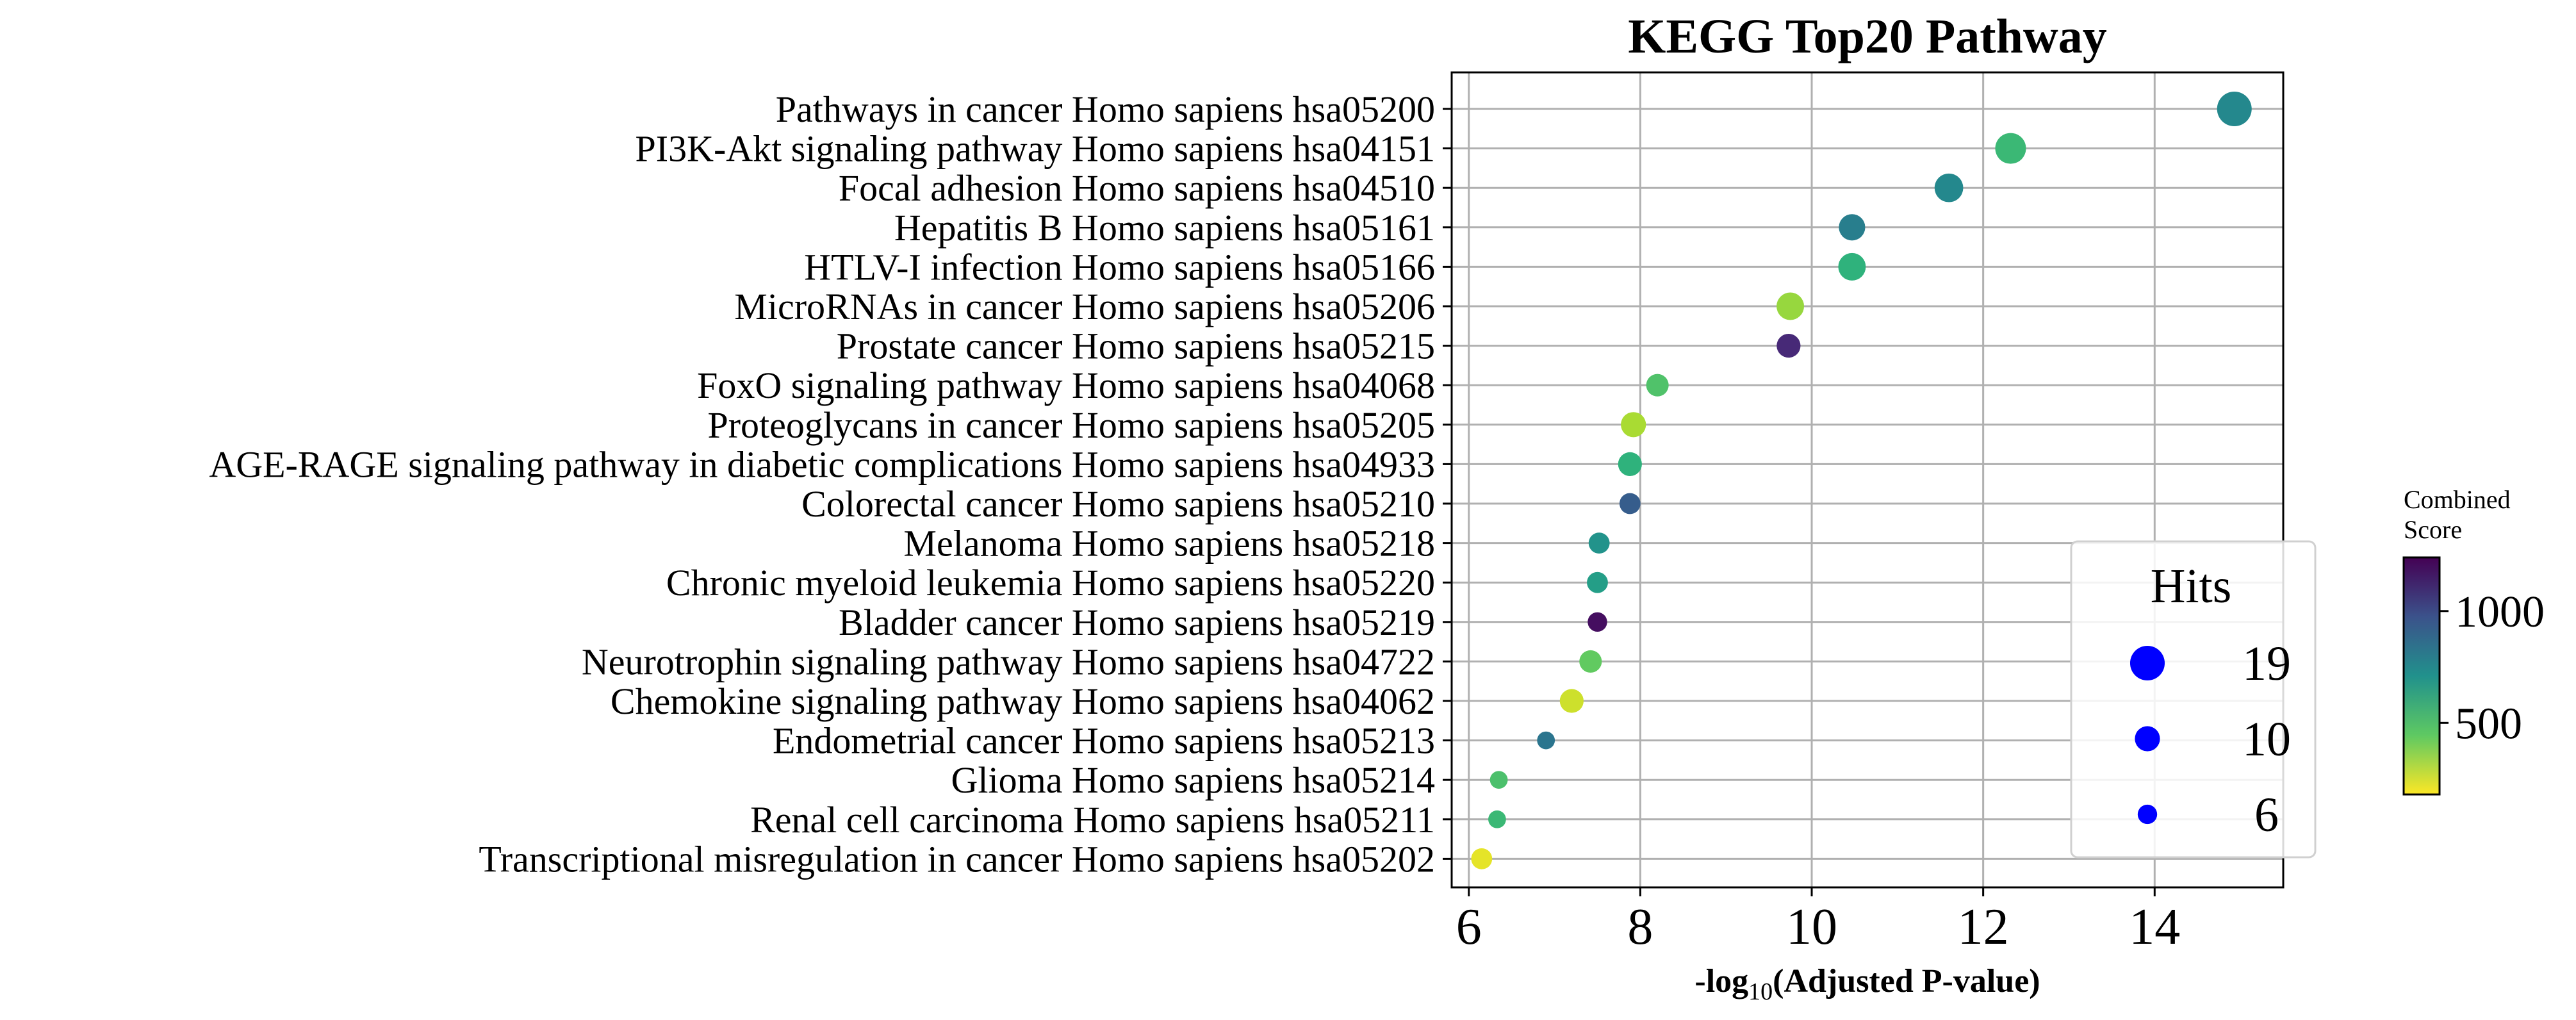  I want to click on y-tick-label: Focal adhesion Homo sapiens hsa04510, so click(1137, 188).